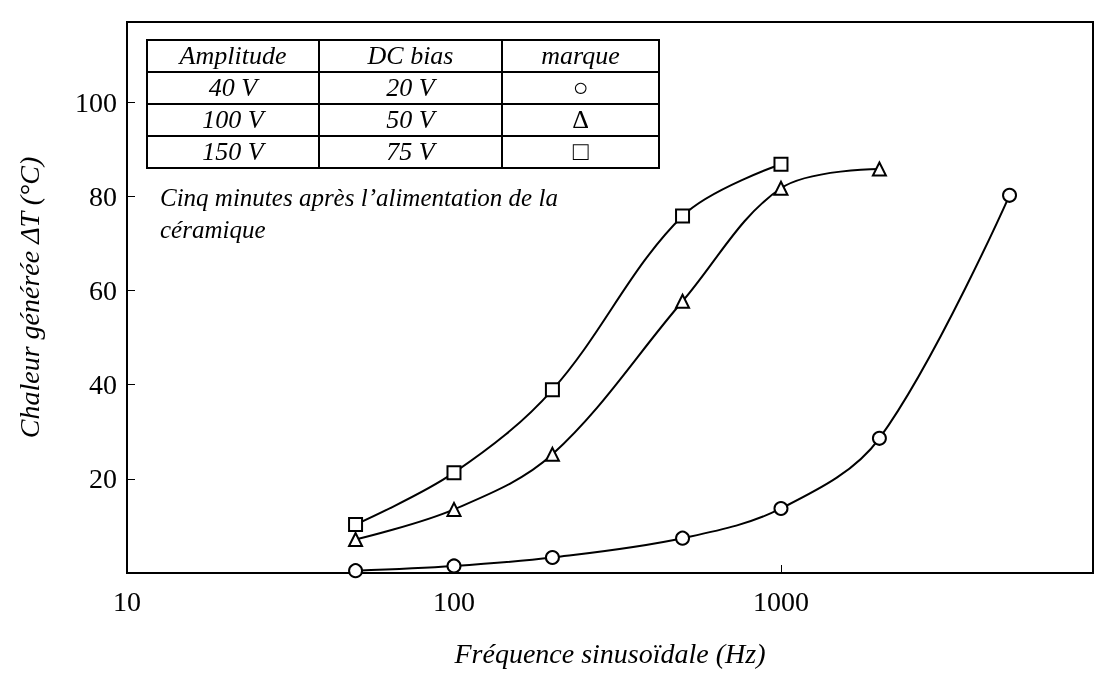  I want to click on x-tick-label: 10, so click(127, 601).